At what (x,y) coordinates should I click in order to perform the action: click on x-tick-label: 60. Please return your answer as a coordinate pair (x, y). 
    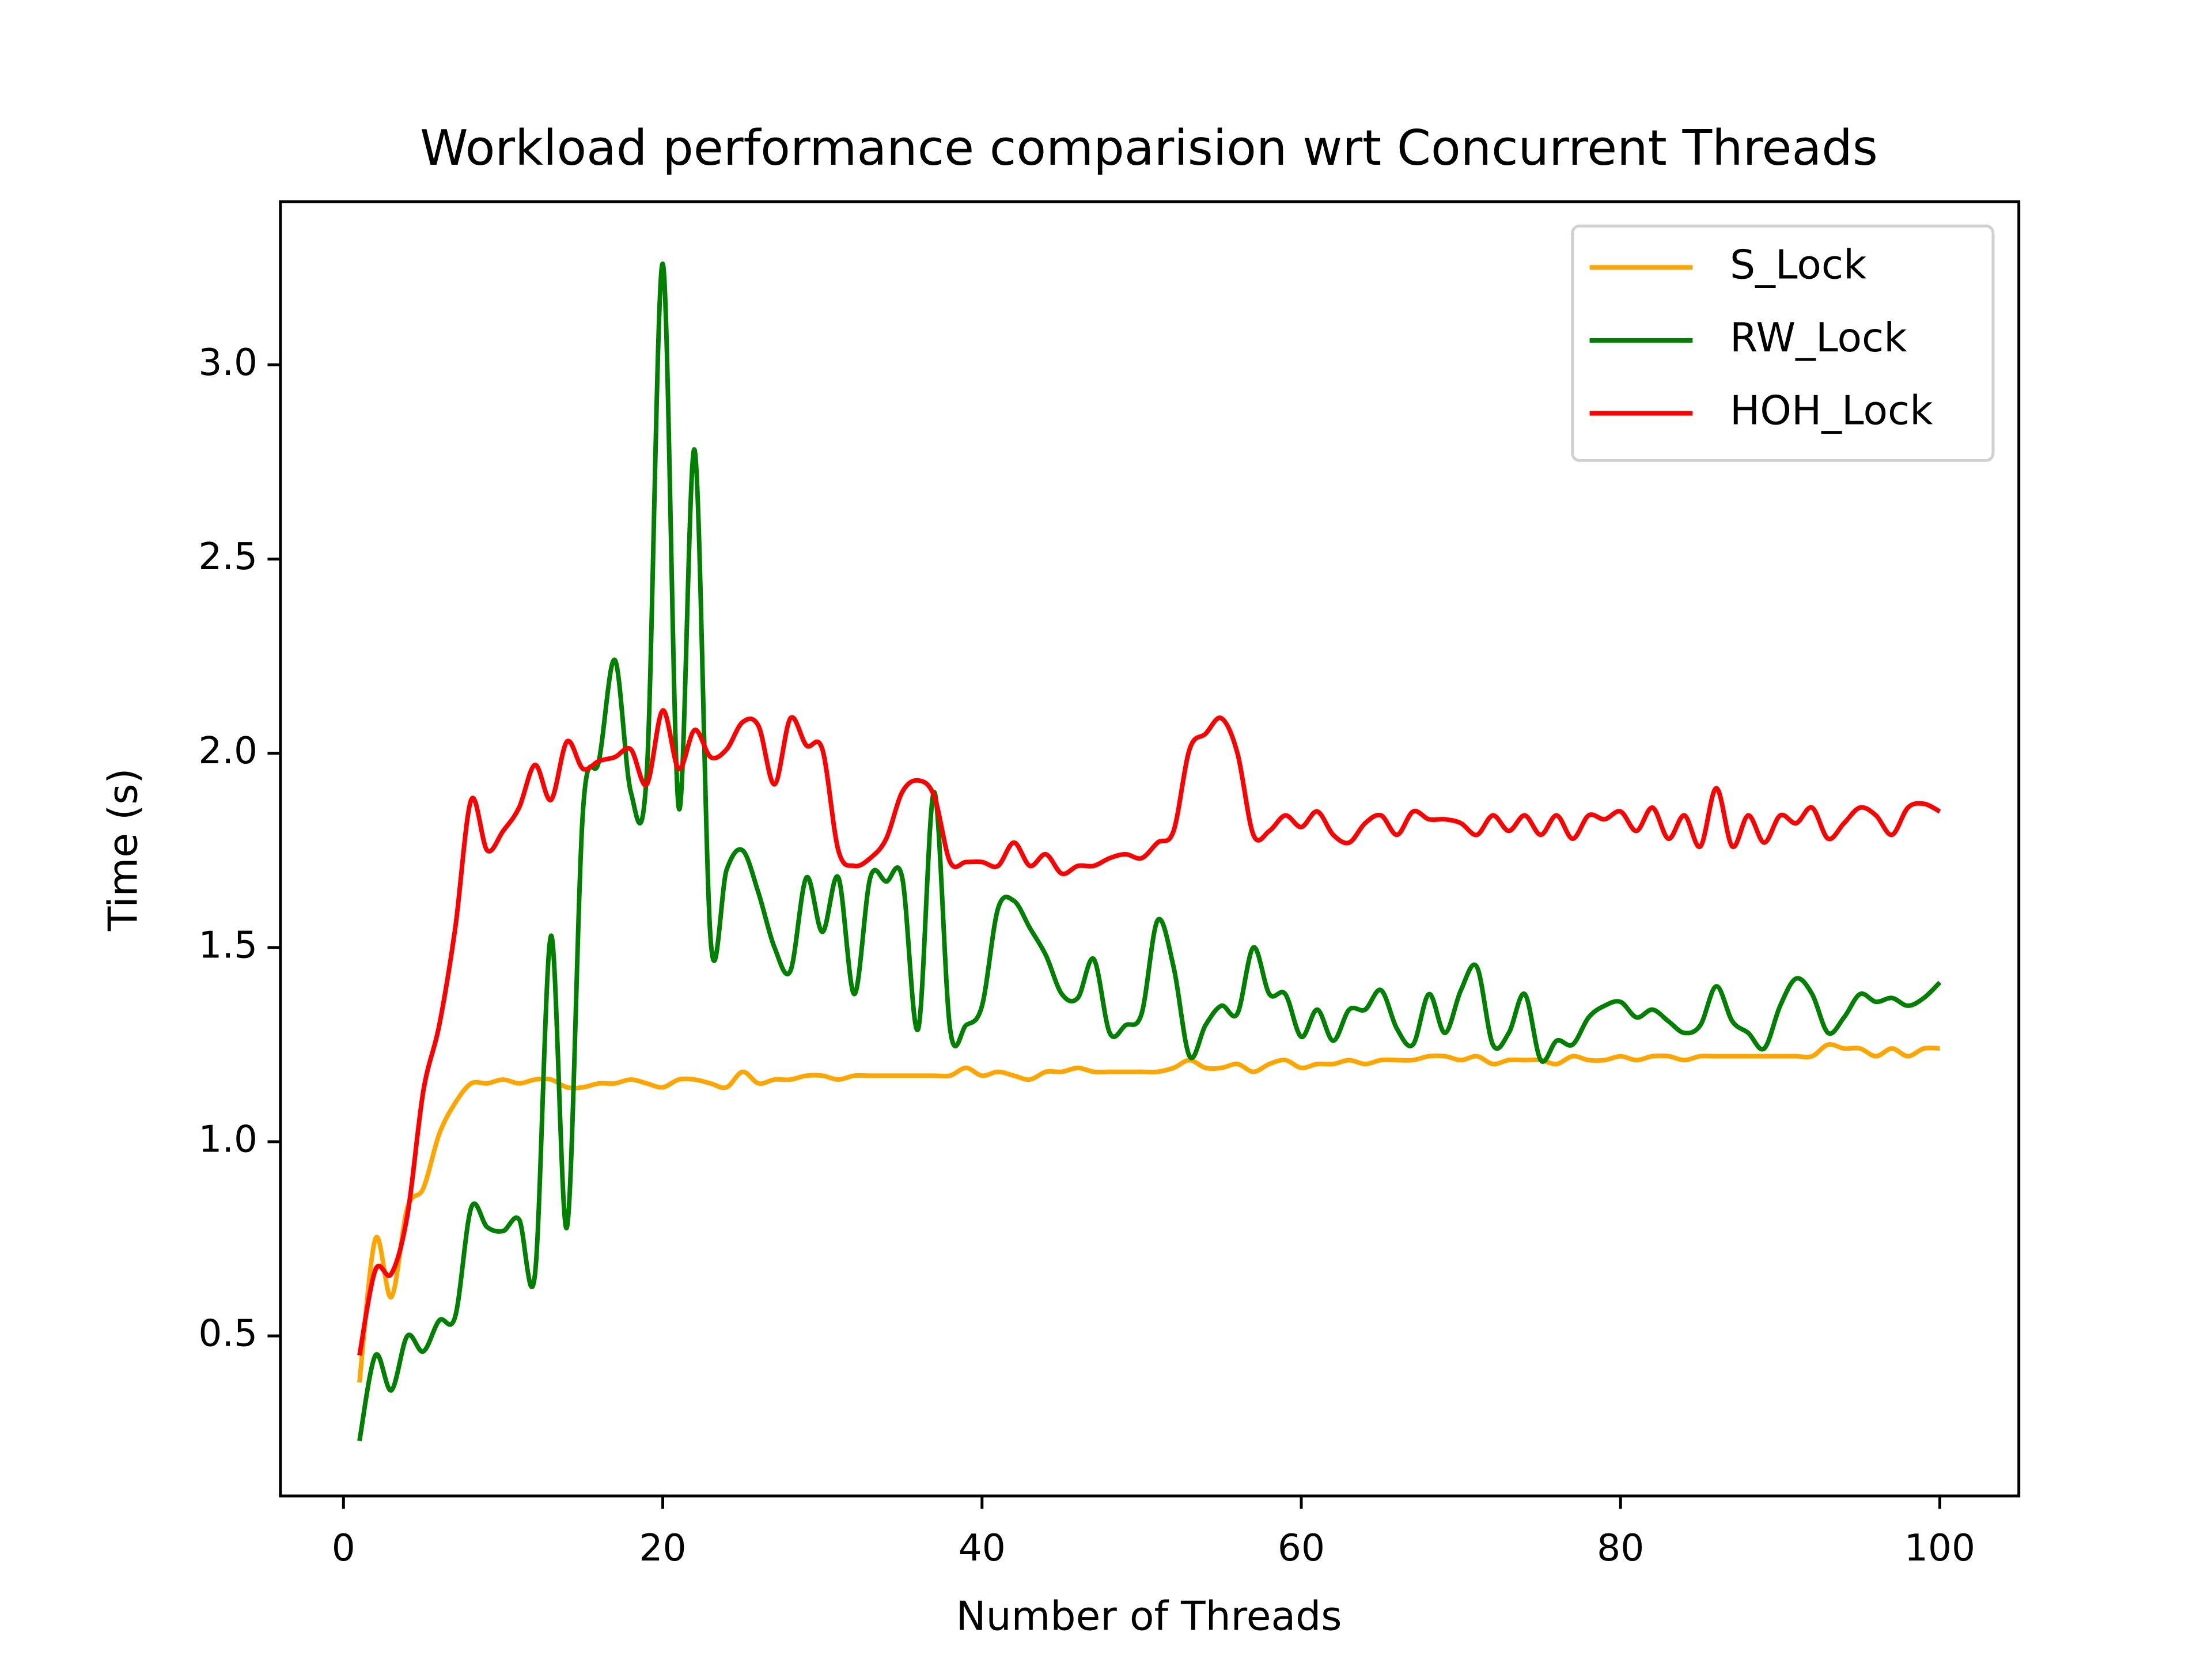
    Looking at the image, I should click on (1301, 1548).